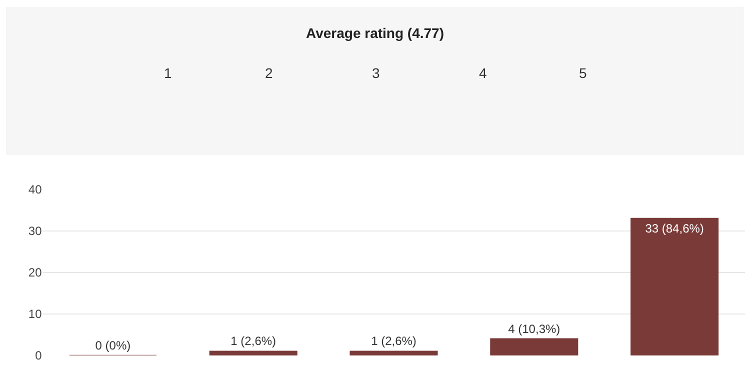 The width and height of the screenshot is (750, 375). I want to click on text: 1, so click(168, 73).